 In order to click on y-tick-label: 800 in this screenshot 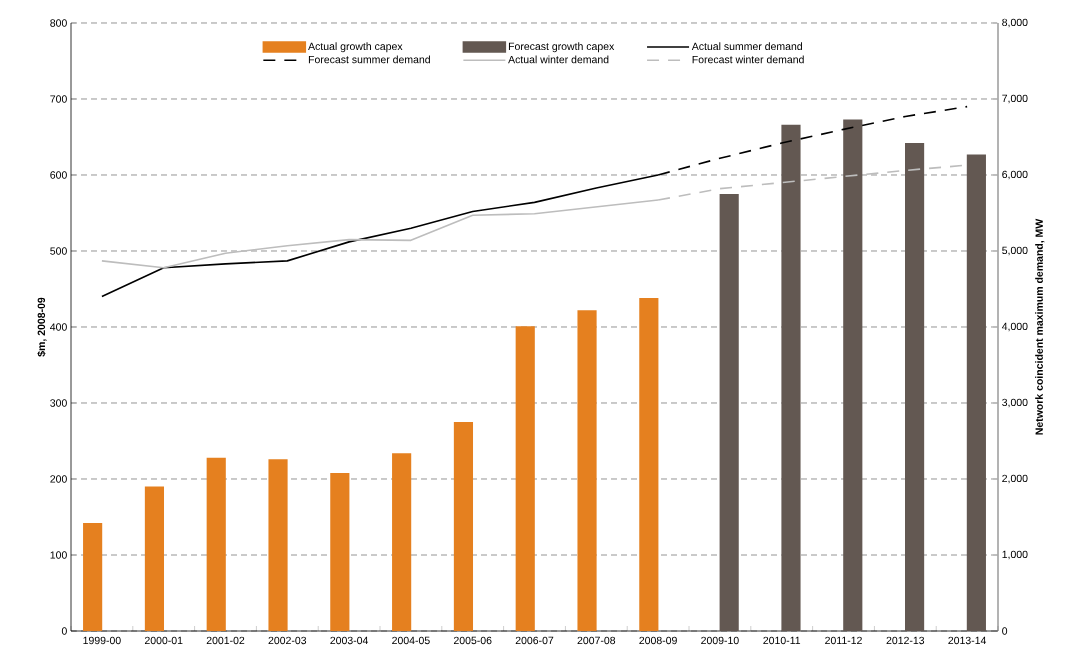, I will do `click(58, 23)`.